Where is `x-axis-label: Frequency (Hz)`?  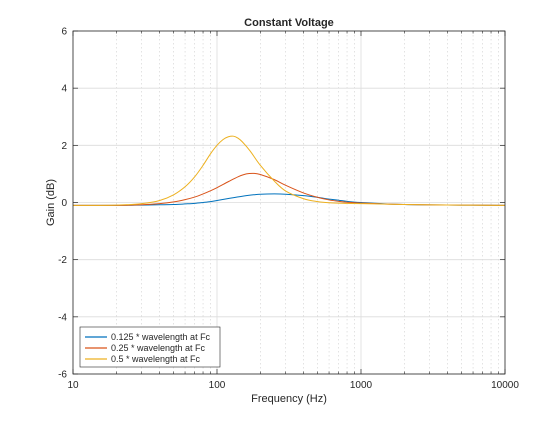 x-axis-label: Frequency (Hz) is located at coordinates (289, 399).